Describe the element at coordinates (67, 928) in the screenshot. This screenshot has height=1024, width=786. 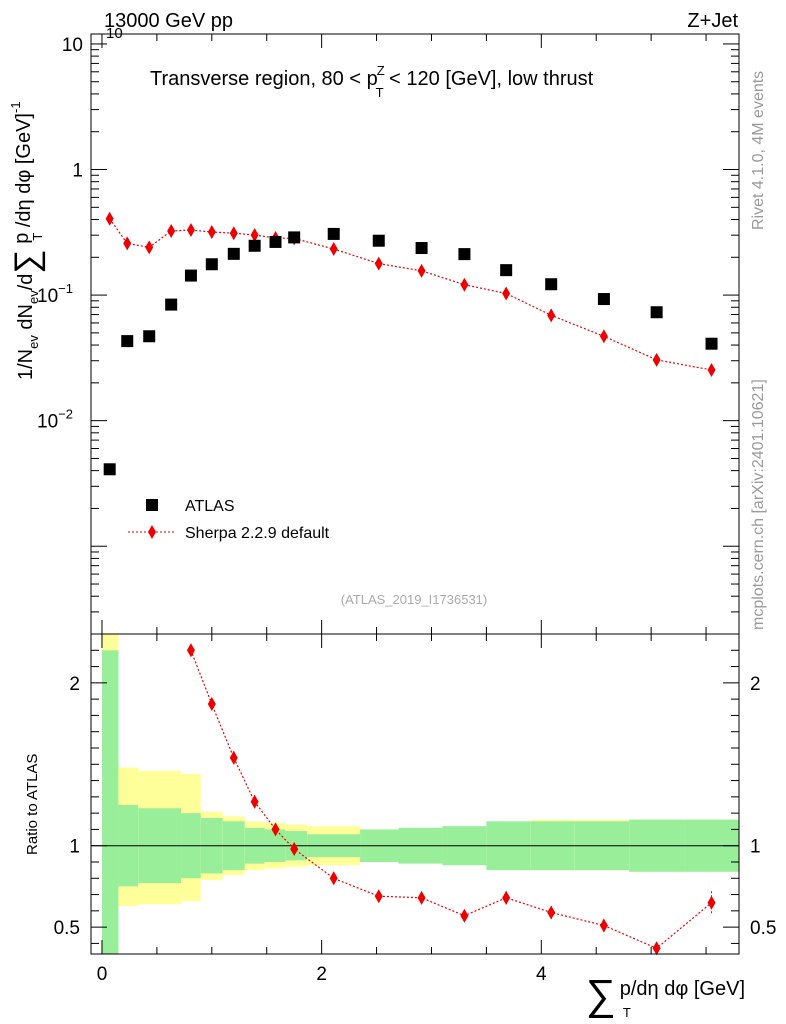
I see `ratio-y-tick-label: 0.5` at that location.